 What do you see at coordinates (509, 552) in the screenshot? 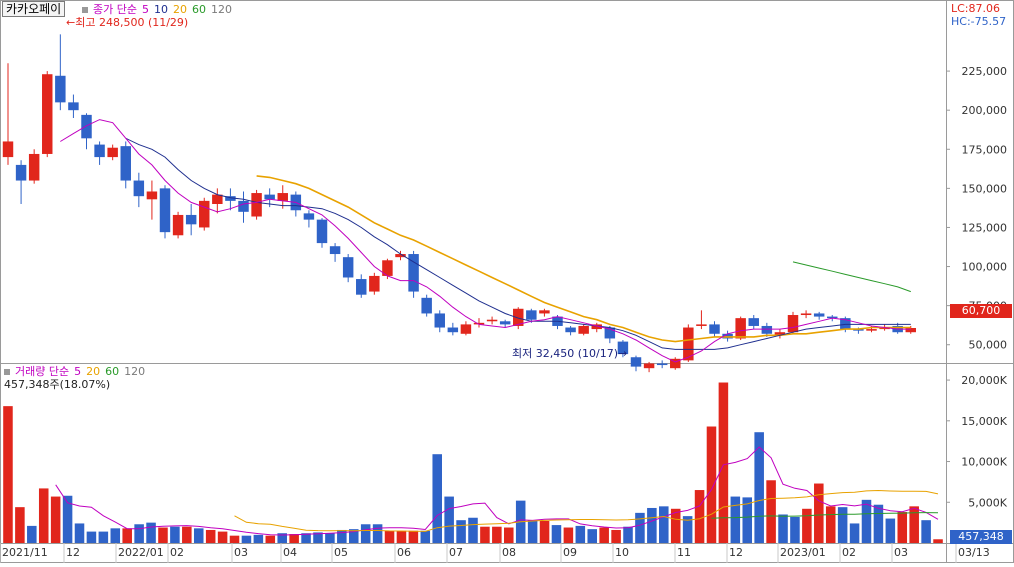
I see `xaxis-tick-label: 08` at bounding box center [509, 552].